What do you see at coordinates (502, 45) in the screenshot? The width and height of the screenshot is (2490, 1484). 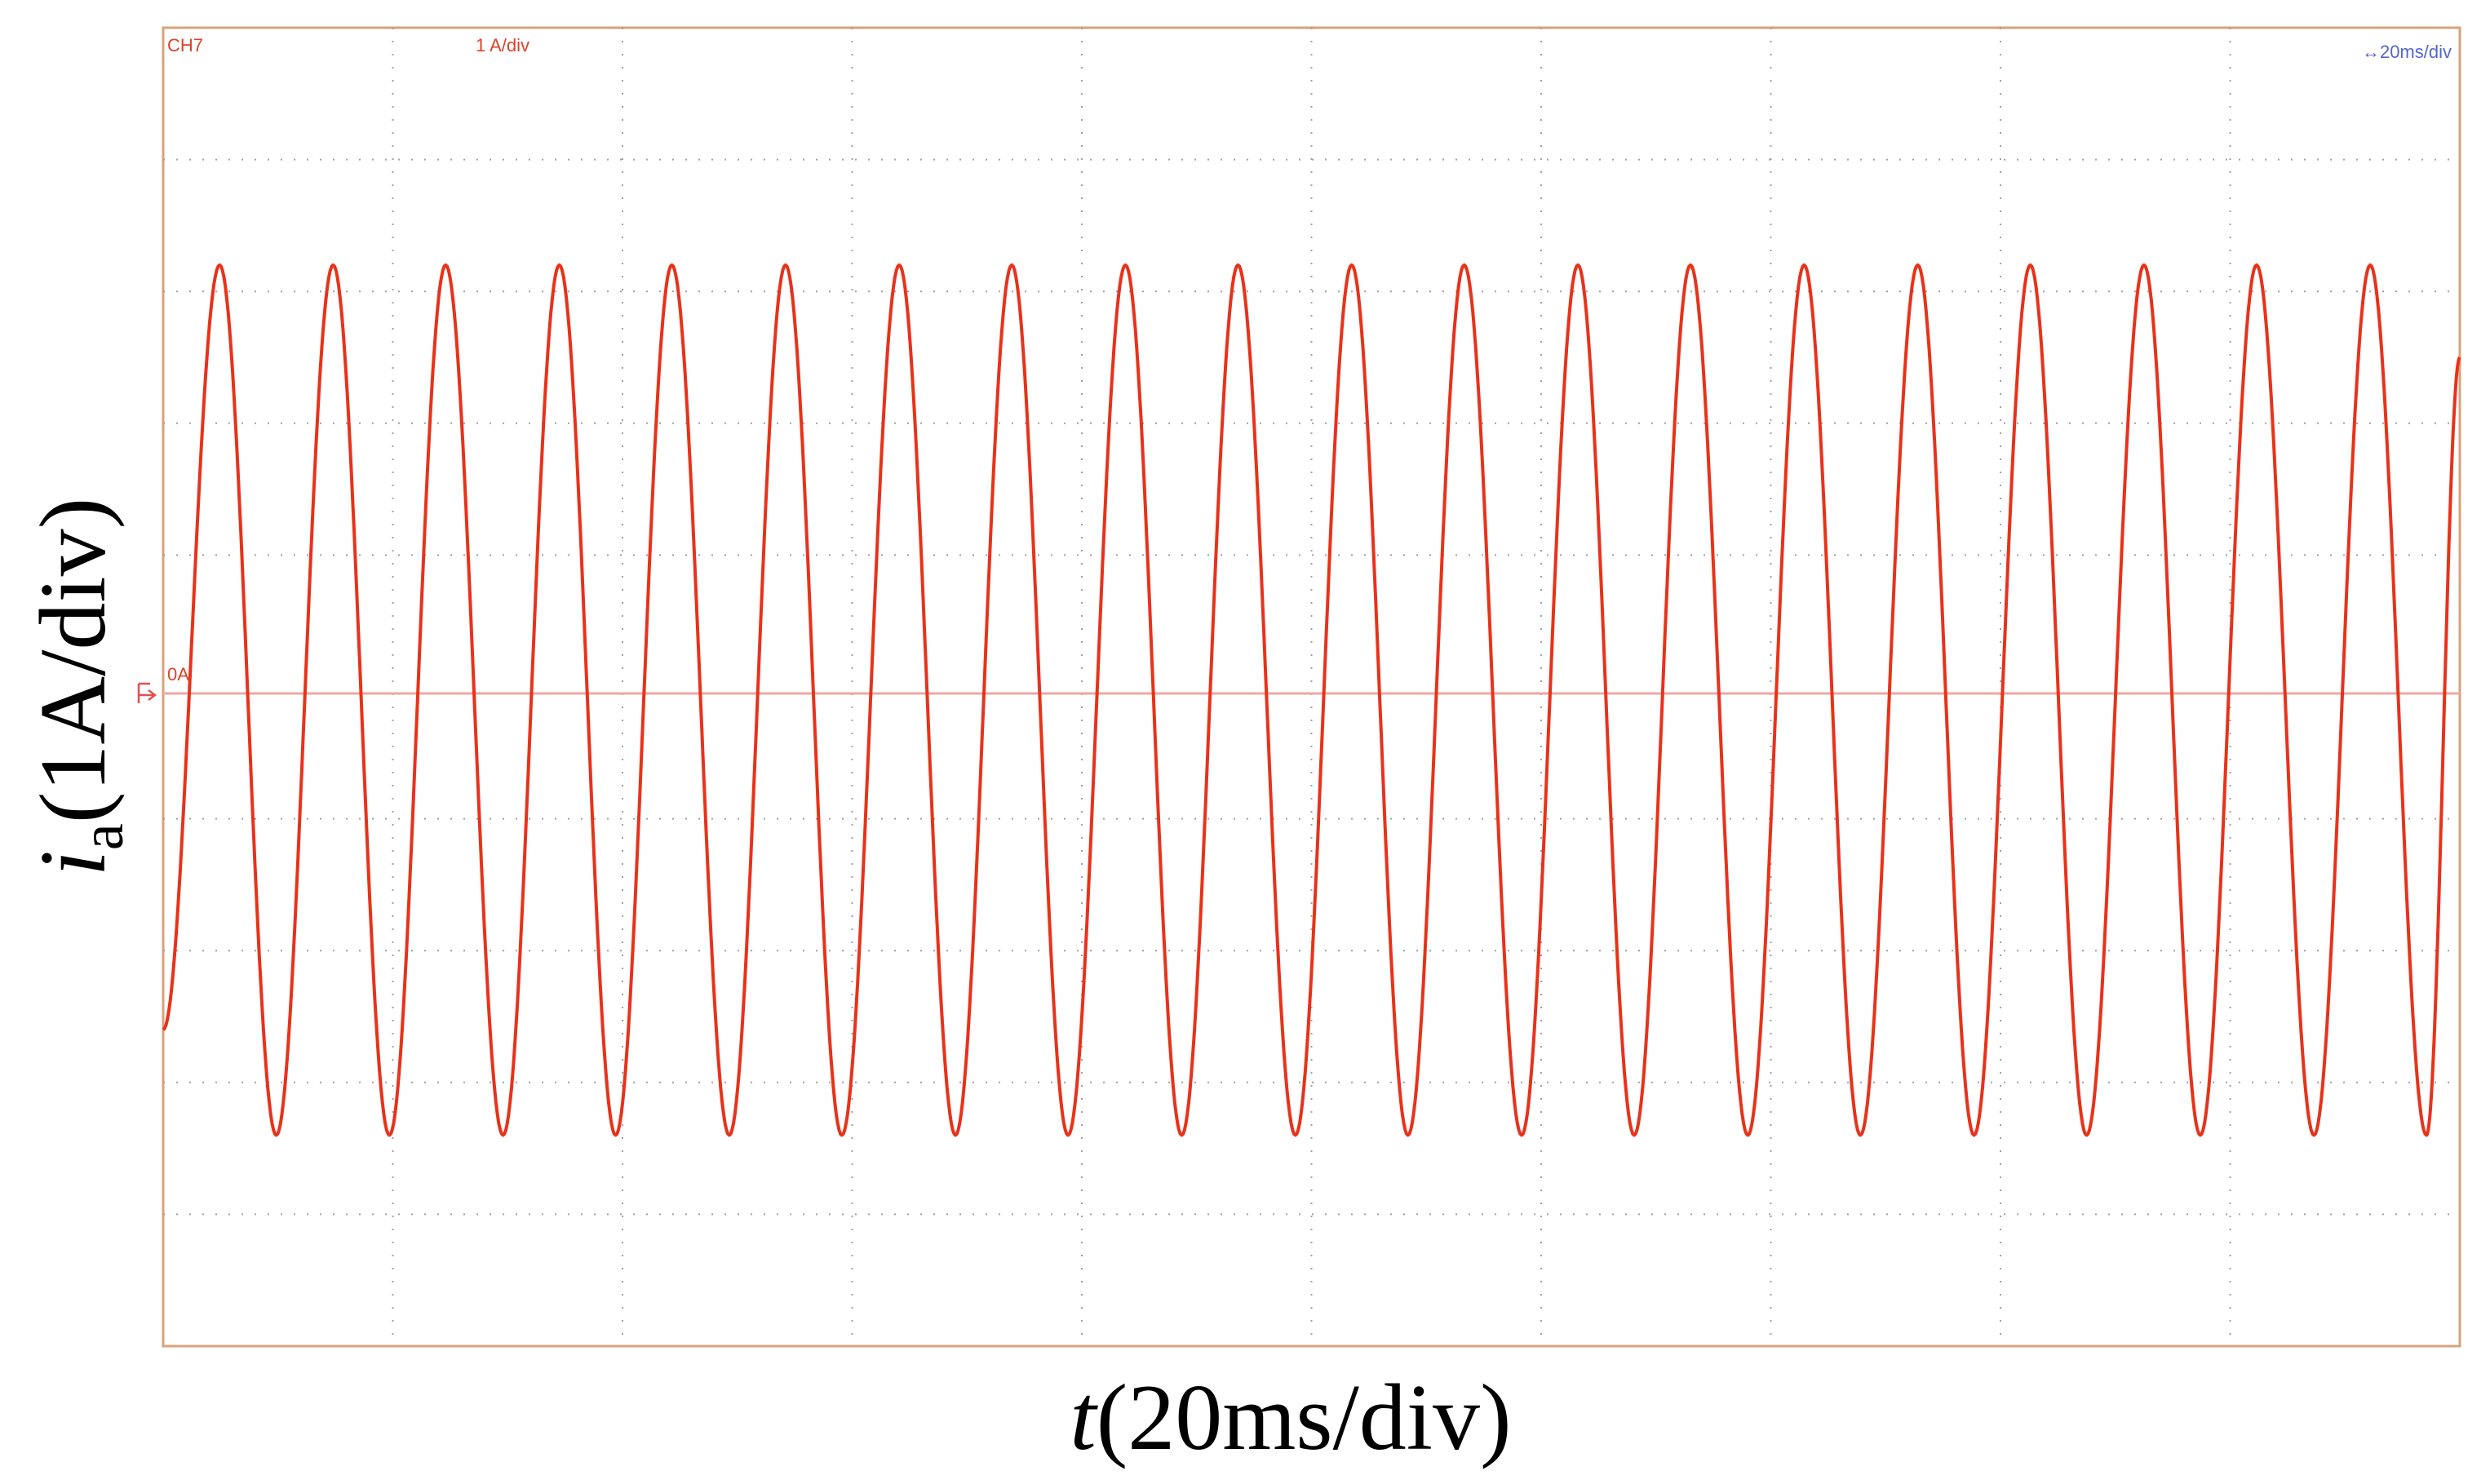 I see `channel-scale: 1 A/div` at bounding box center [502, 45].